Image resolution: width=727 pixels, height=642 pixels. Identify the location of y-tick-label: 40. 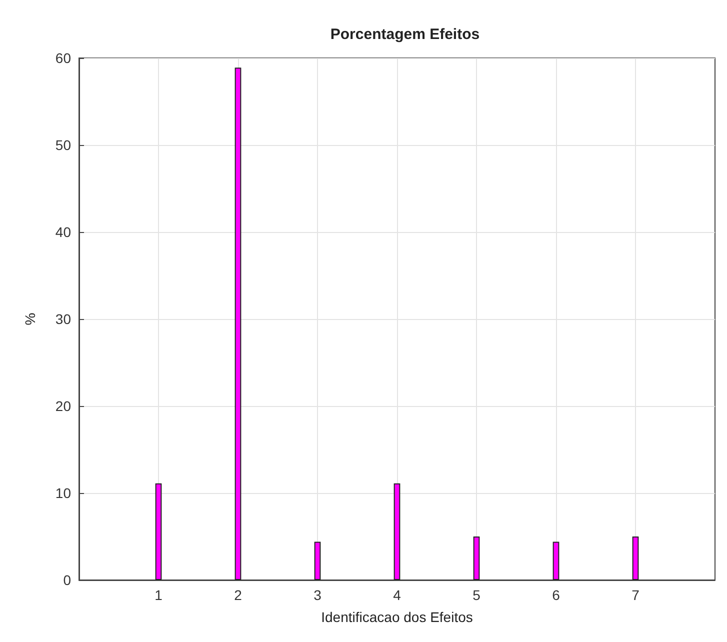
(63, 232).